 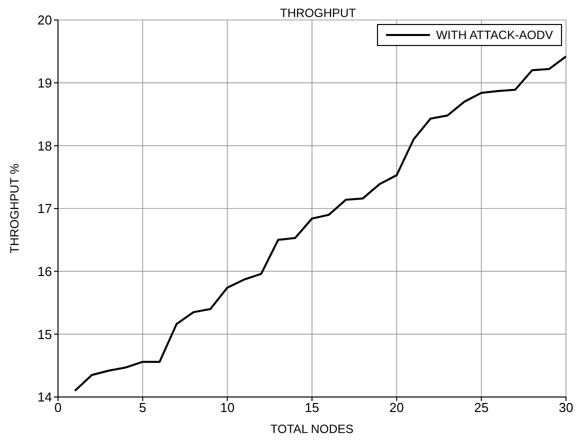 I want to click on y-tick-label: 17, so click(x=45, y=208).